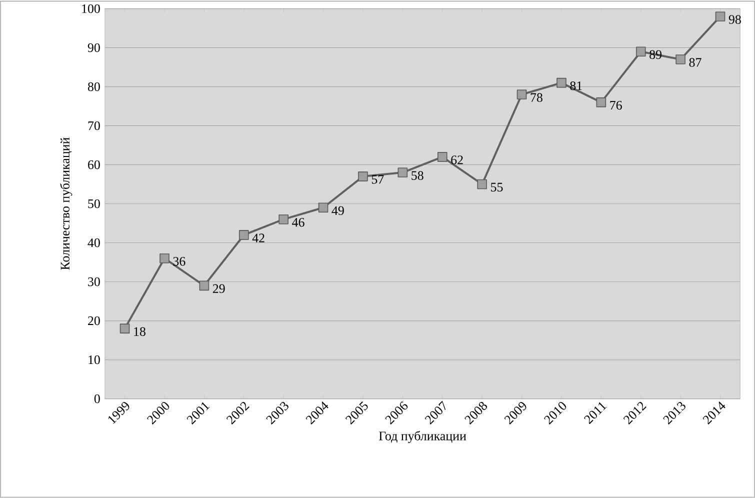  I want to click on data-label: 81, so click(576, 86).